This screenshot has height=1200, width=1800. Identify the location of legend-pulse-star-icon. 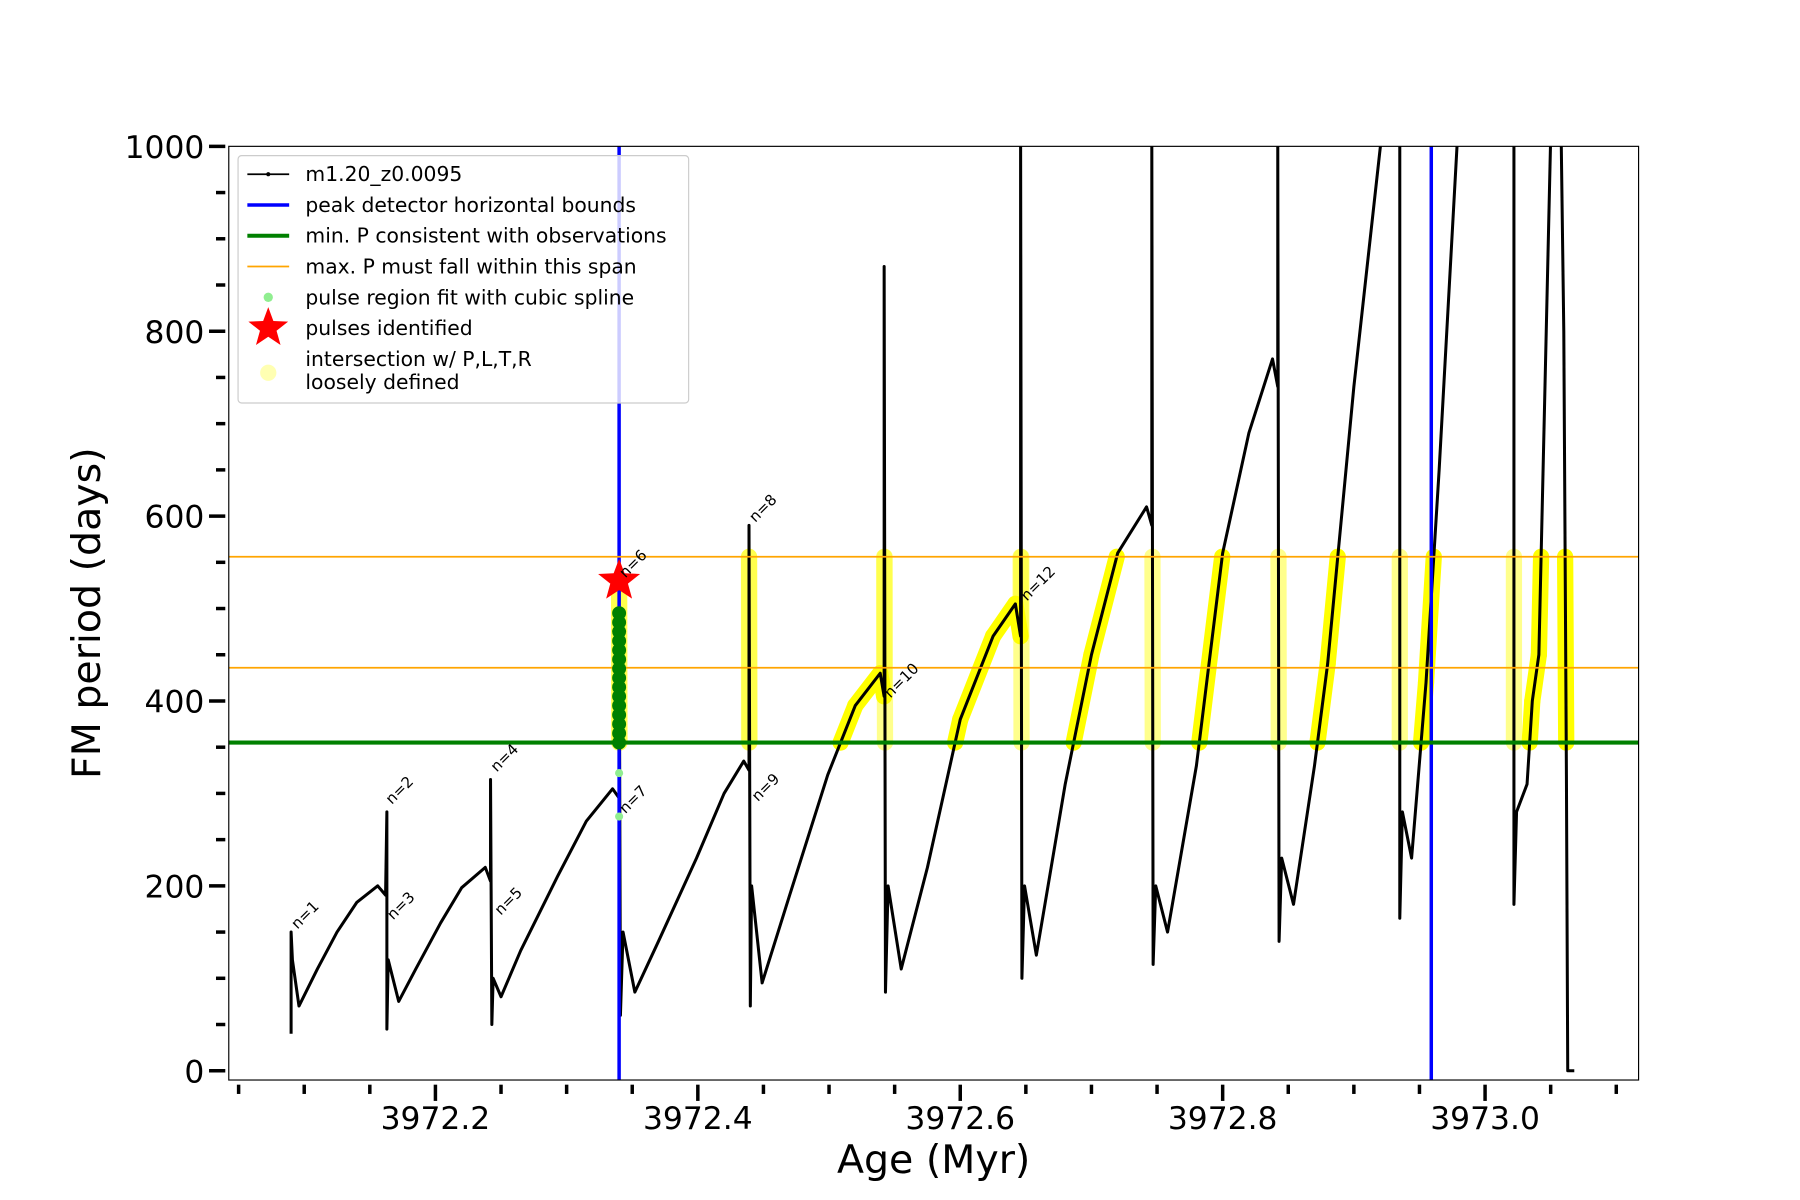
(268, 326).